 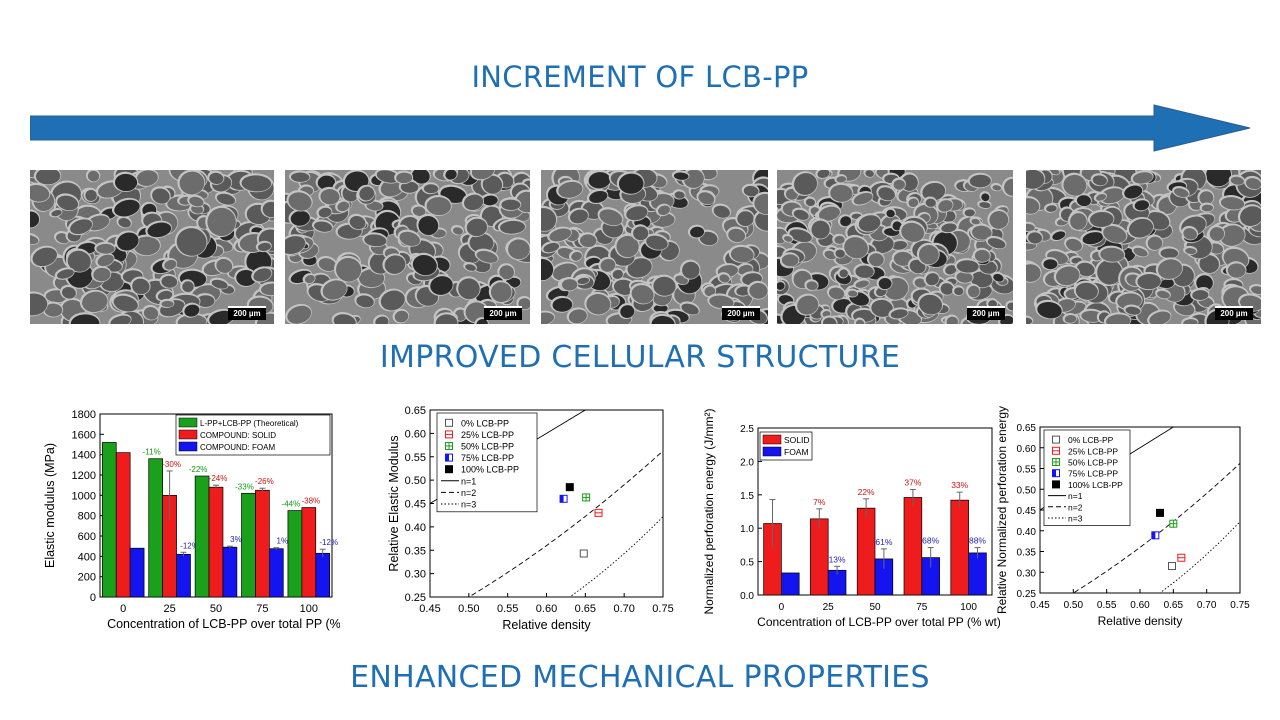 I want to click on y-tick-label: 0.25, so click(x=1027, y=594).